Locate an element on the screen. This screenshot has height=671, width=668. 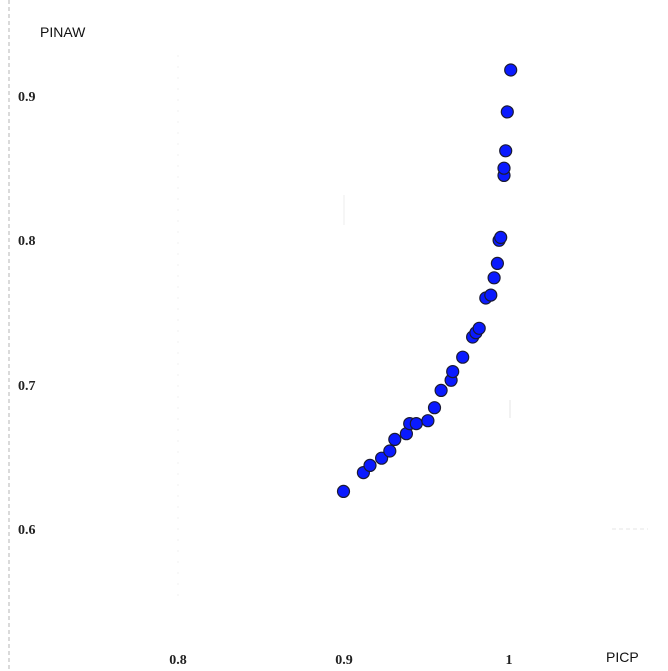
y-tick-label-0.9: 0.9 is located at coordinates (27, 97).